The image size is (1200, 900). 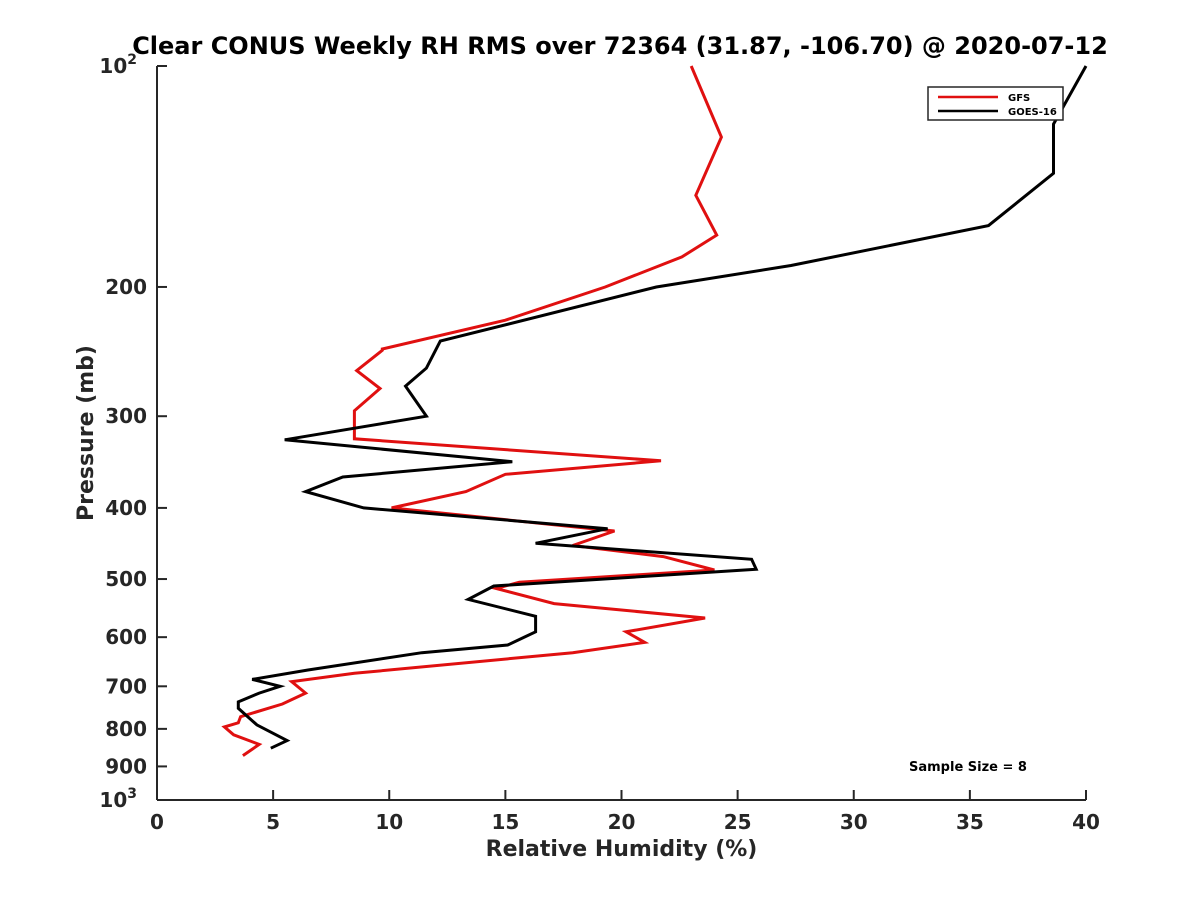 I want to click on y-tick-label: 800, so click(x=126, y=729).